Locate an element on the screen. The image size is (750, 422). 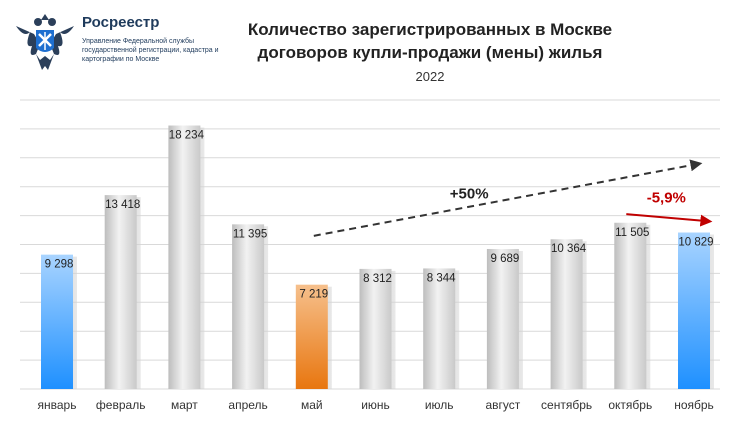
x-tick-label: апрель is located at coordinates (247, 405).